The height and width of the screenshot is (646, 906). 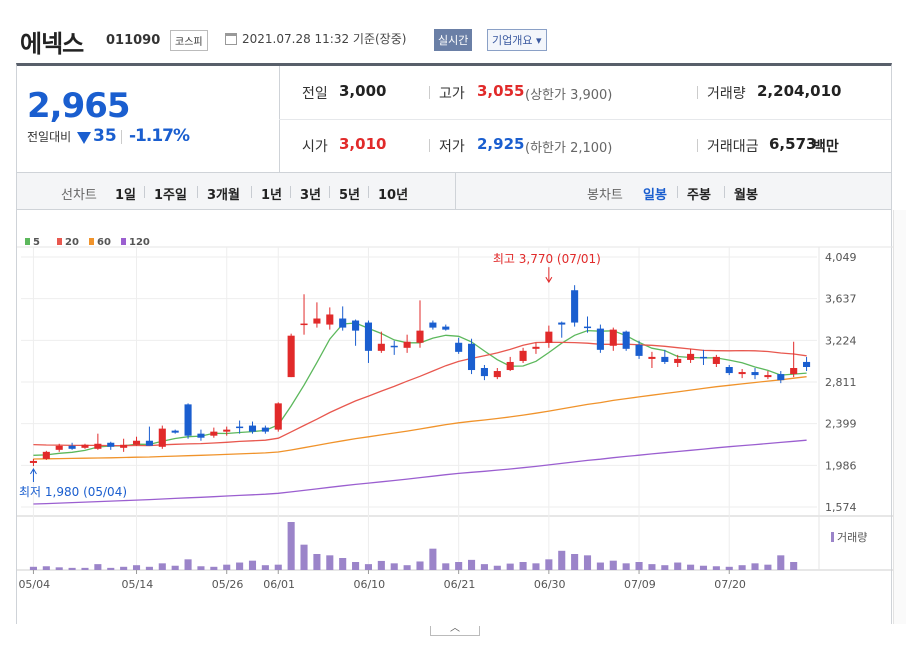 I want to click on legend-label: 60, so click(x=104, y=242).